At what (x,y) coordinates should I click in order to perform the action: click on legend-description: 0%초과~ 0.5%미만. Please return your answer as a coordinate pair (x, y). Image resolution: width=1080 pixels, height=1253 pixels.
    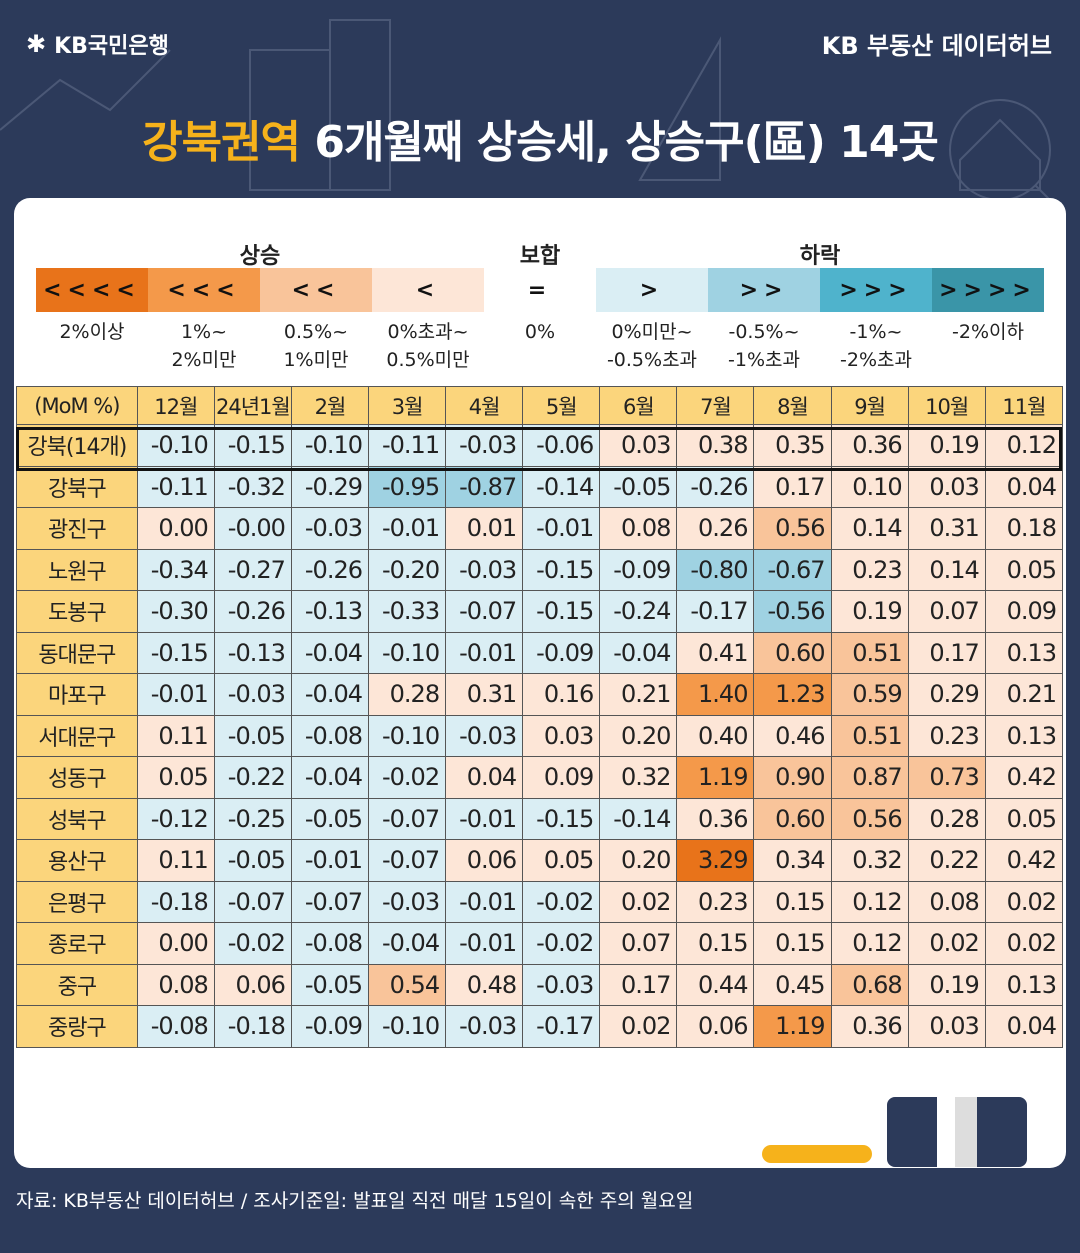
    Looking at the image, I should click on (428, 346).